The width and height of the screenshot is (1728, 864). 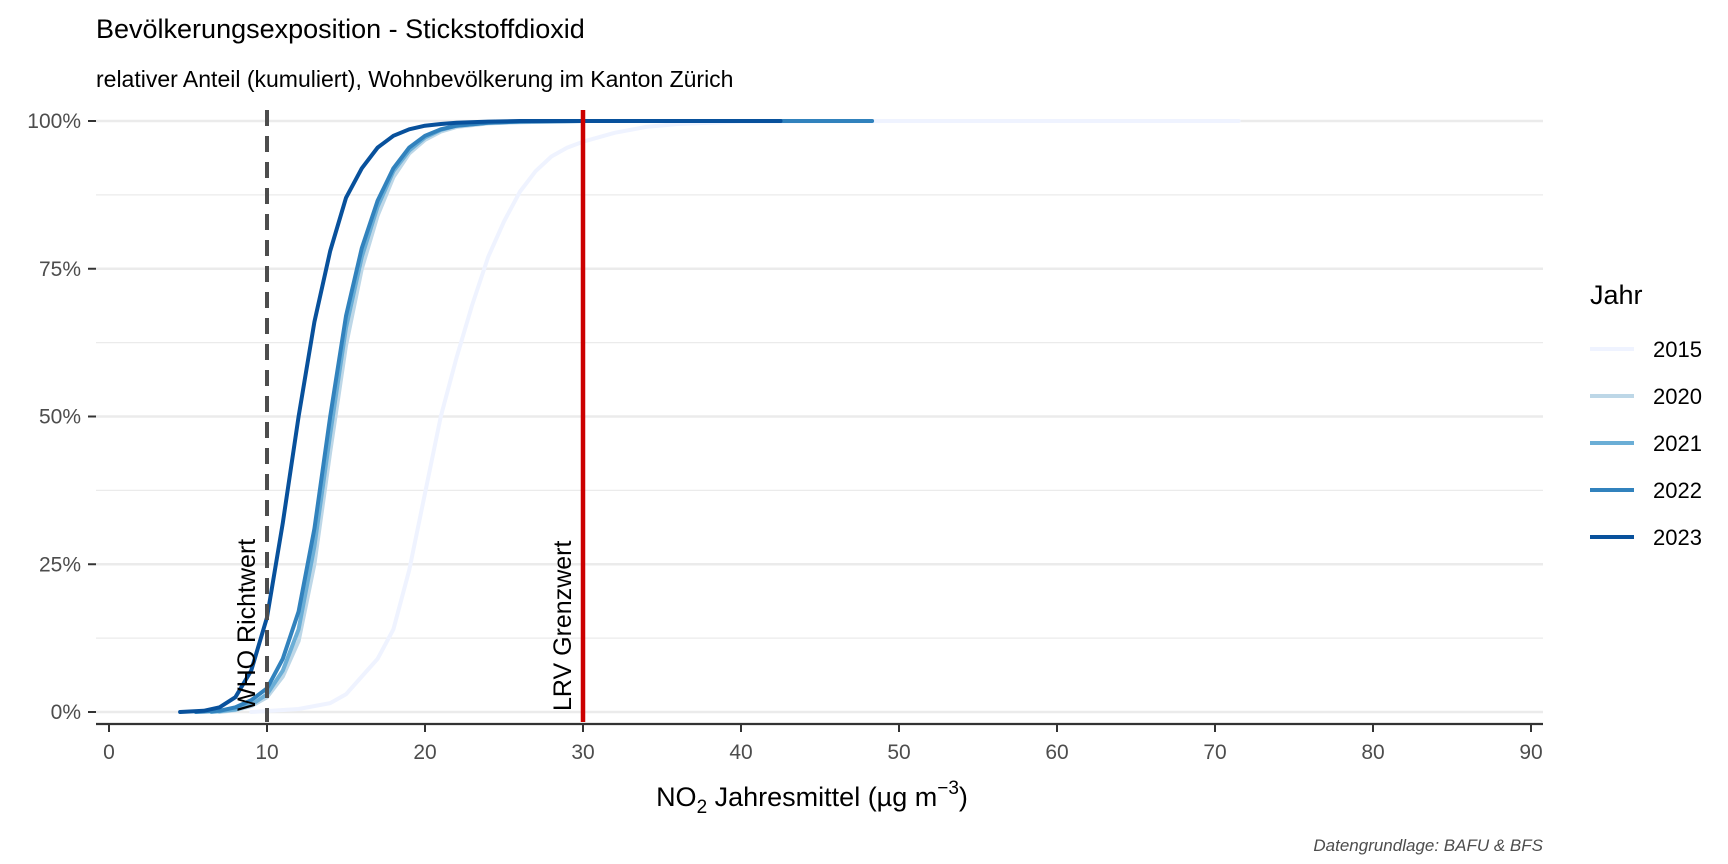 I want to click on reference-lines: WHO Richtwert LRV Grenzwert, so click(x=409, y=416).